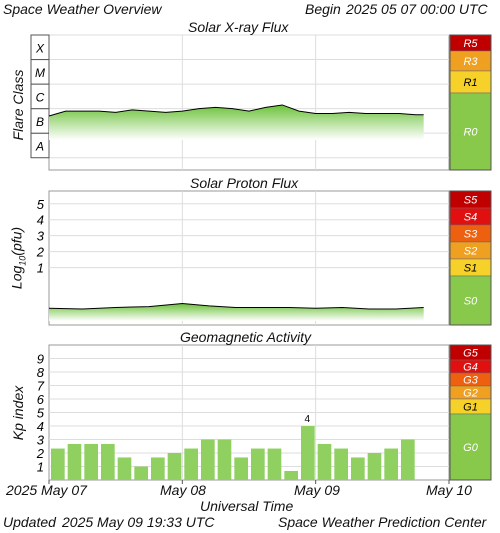  Describe the element at coordinates (138, 522) in the screenshot. I see `updated-timestamp: 2025 May 09 19:33 UTC` at that location.